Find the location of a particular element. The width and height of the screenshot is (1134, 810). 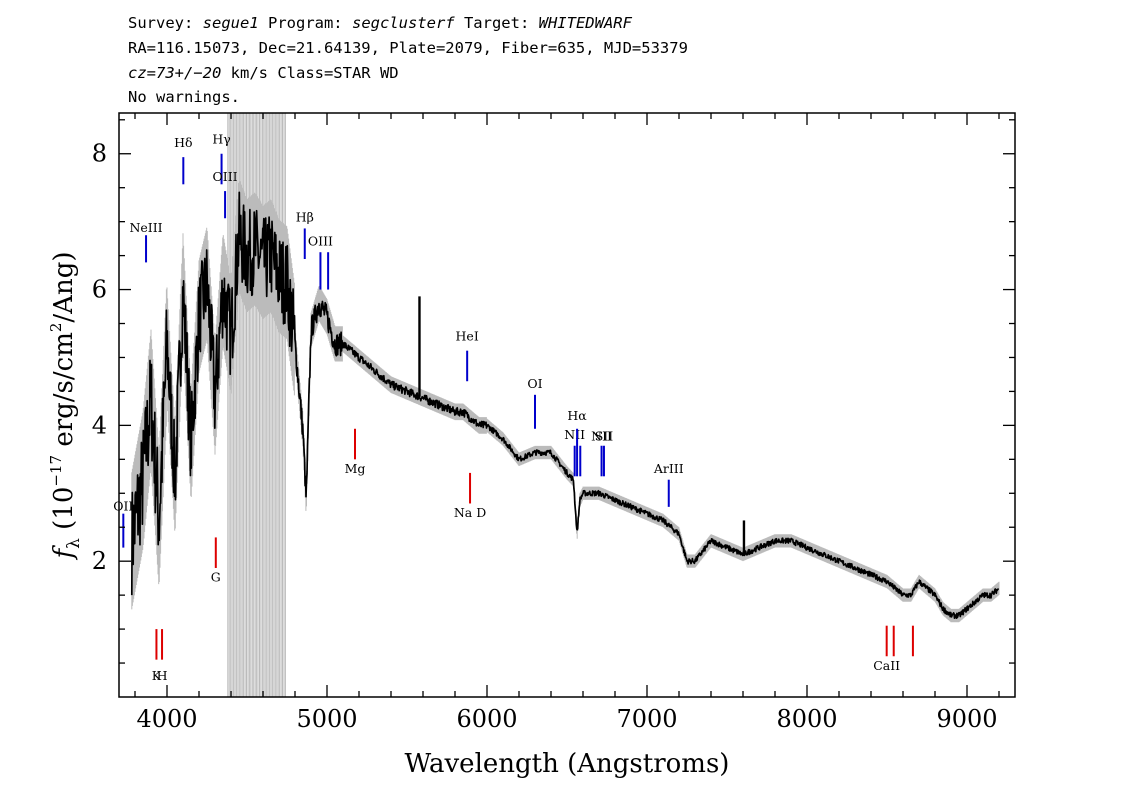

line-label: CaII is located at coordinates (886, 665).